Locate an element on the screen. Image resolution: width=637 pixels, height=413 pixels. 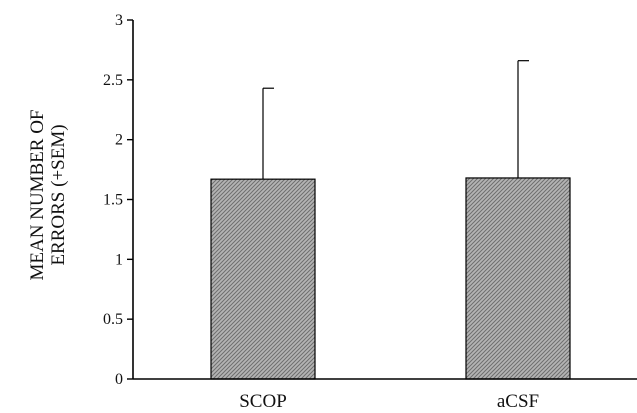
x-tick-label-scop: SCOP is located at coordinates (263, 401).